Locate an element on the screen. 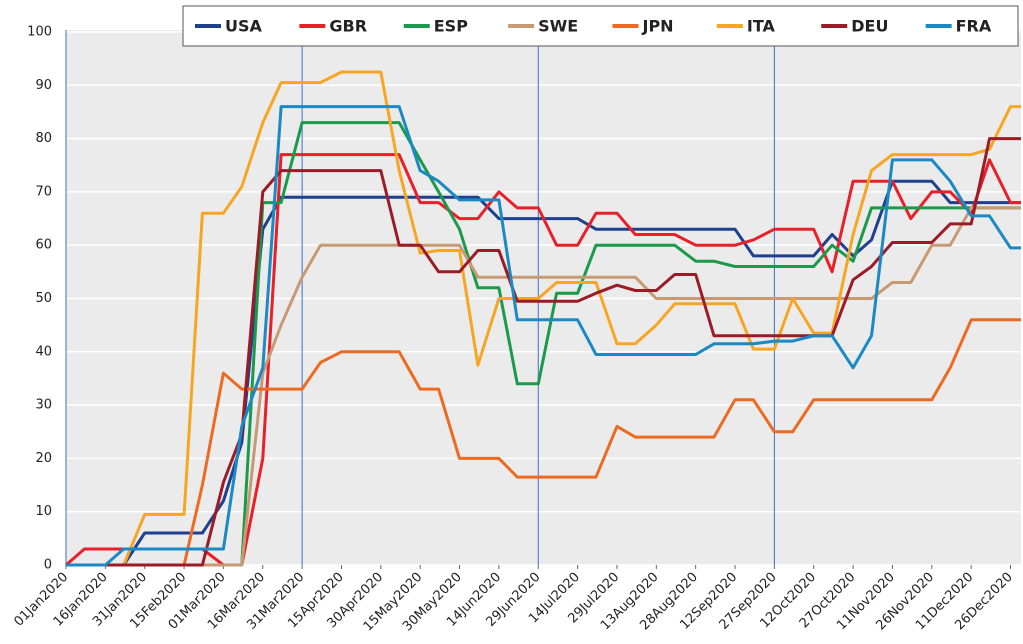  y-tick-label: 40 is located at coordinates (43, 351).